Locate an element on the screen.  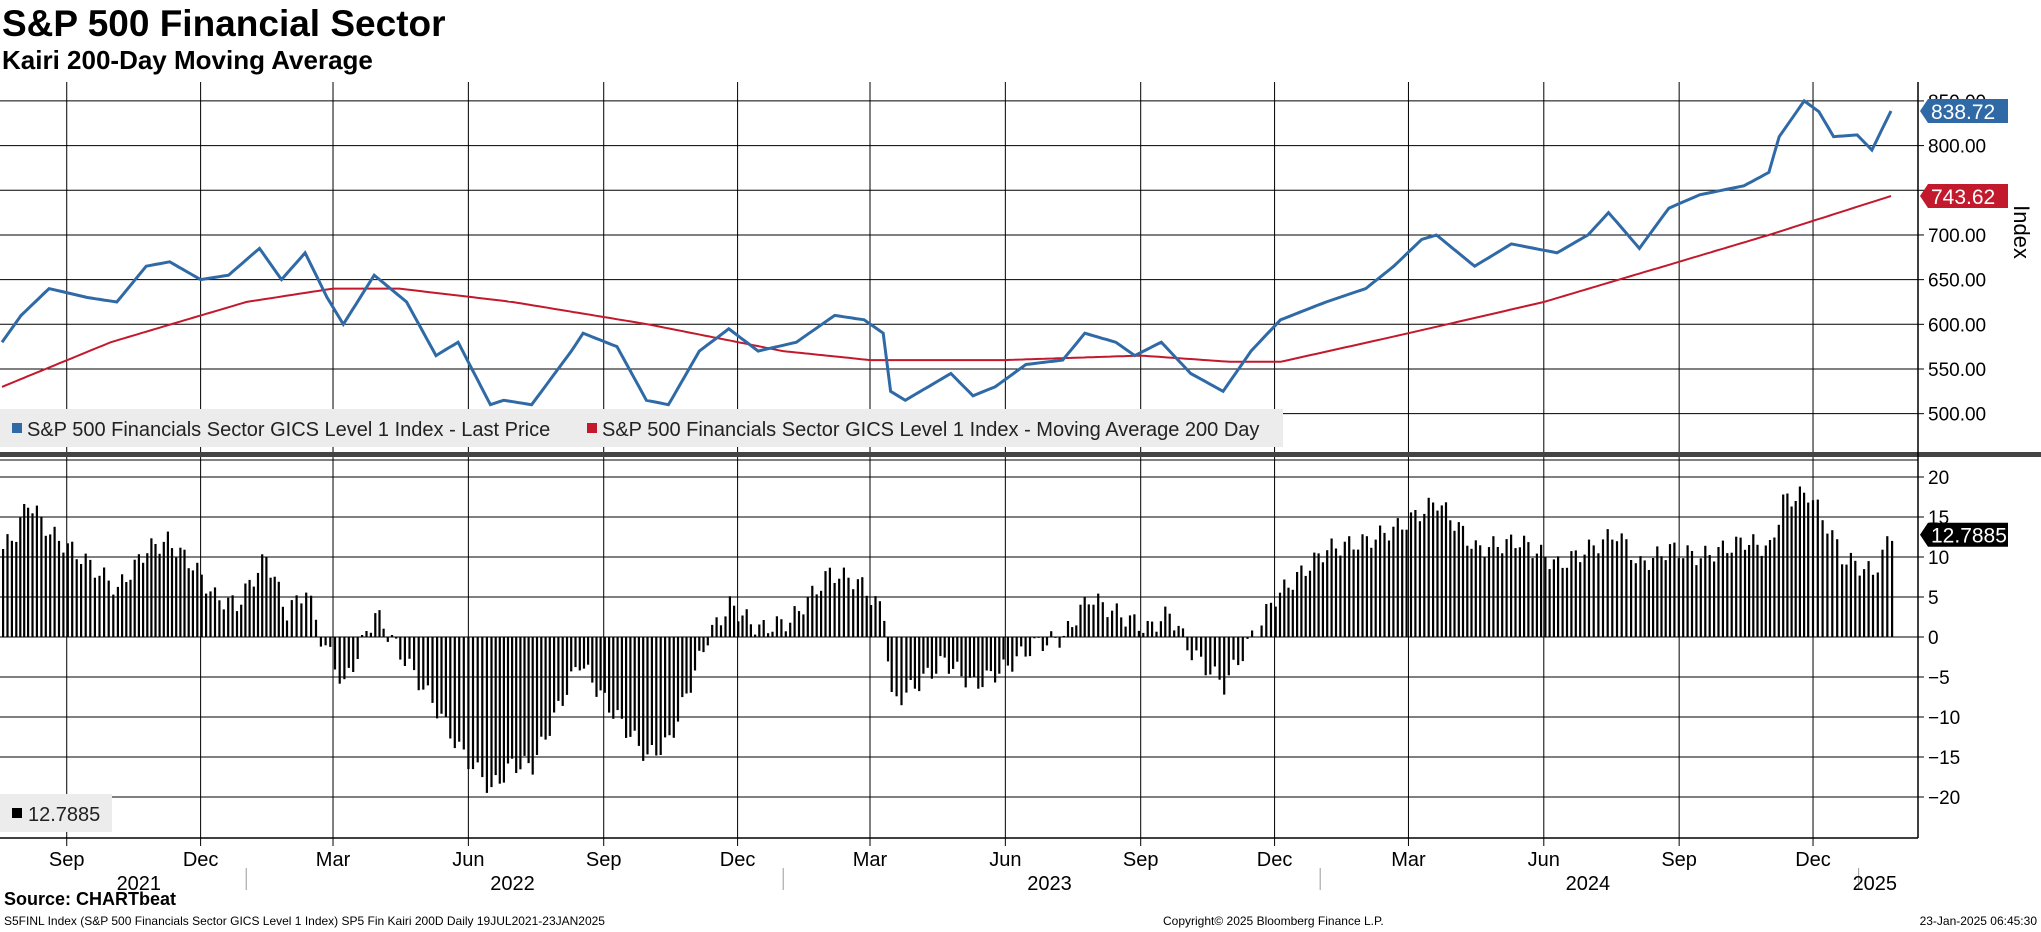
kairi-tick-label: 20 is located at coordinates (1938, 478).